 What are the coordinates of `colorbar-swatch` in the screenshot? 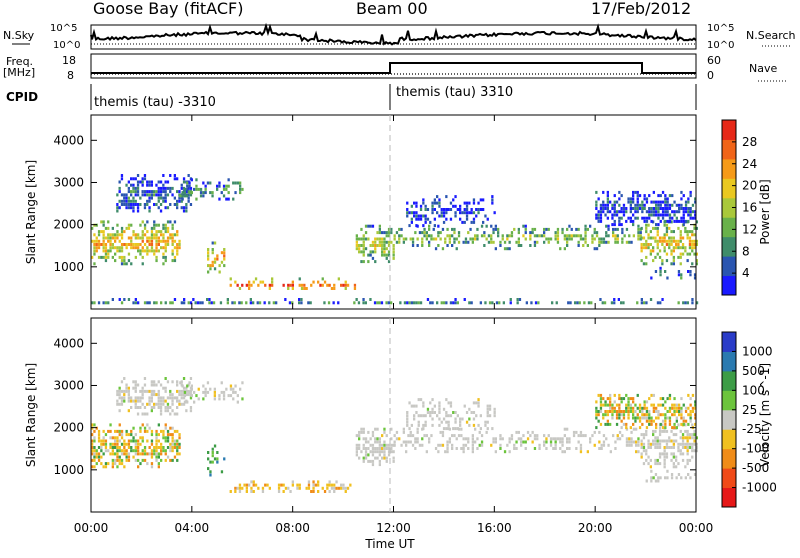 It's located at (729, 188).